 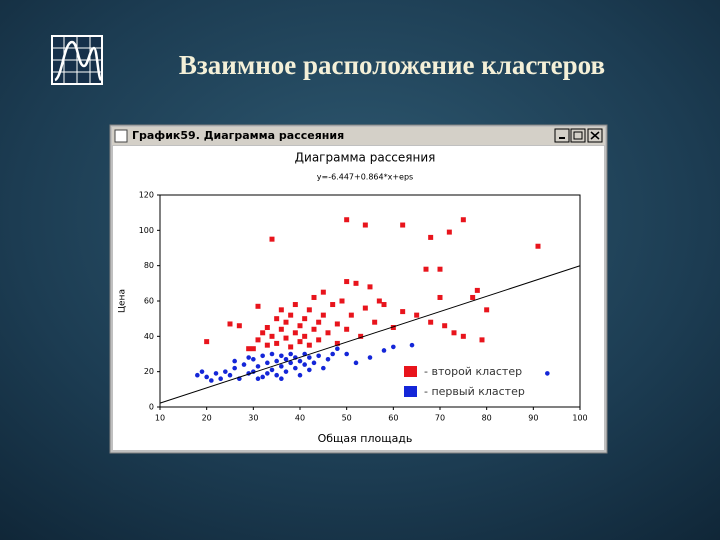 I want to click on x-tick-label: 80, so click(x=487, y=418).